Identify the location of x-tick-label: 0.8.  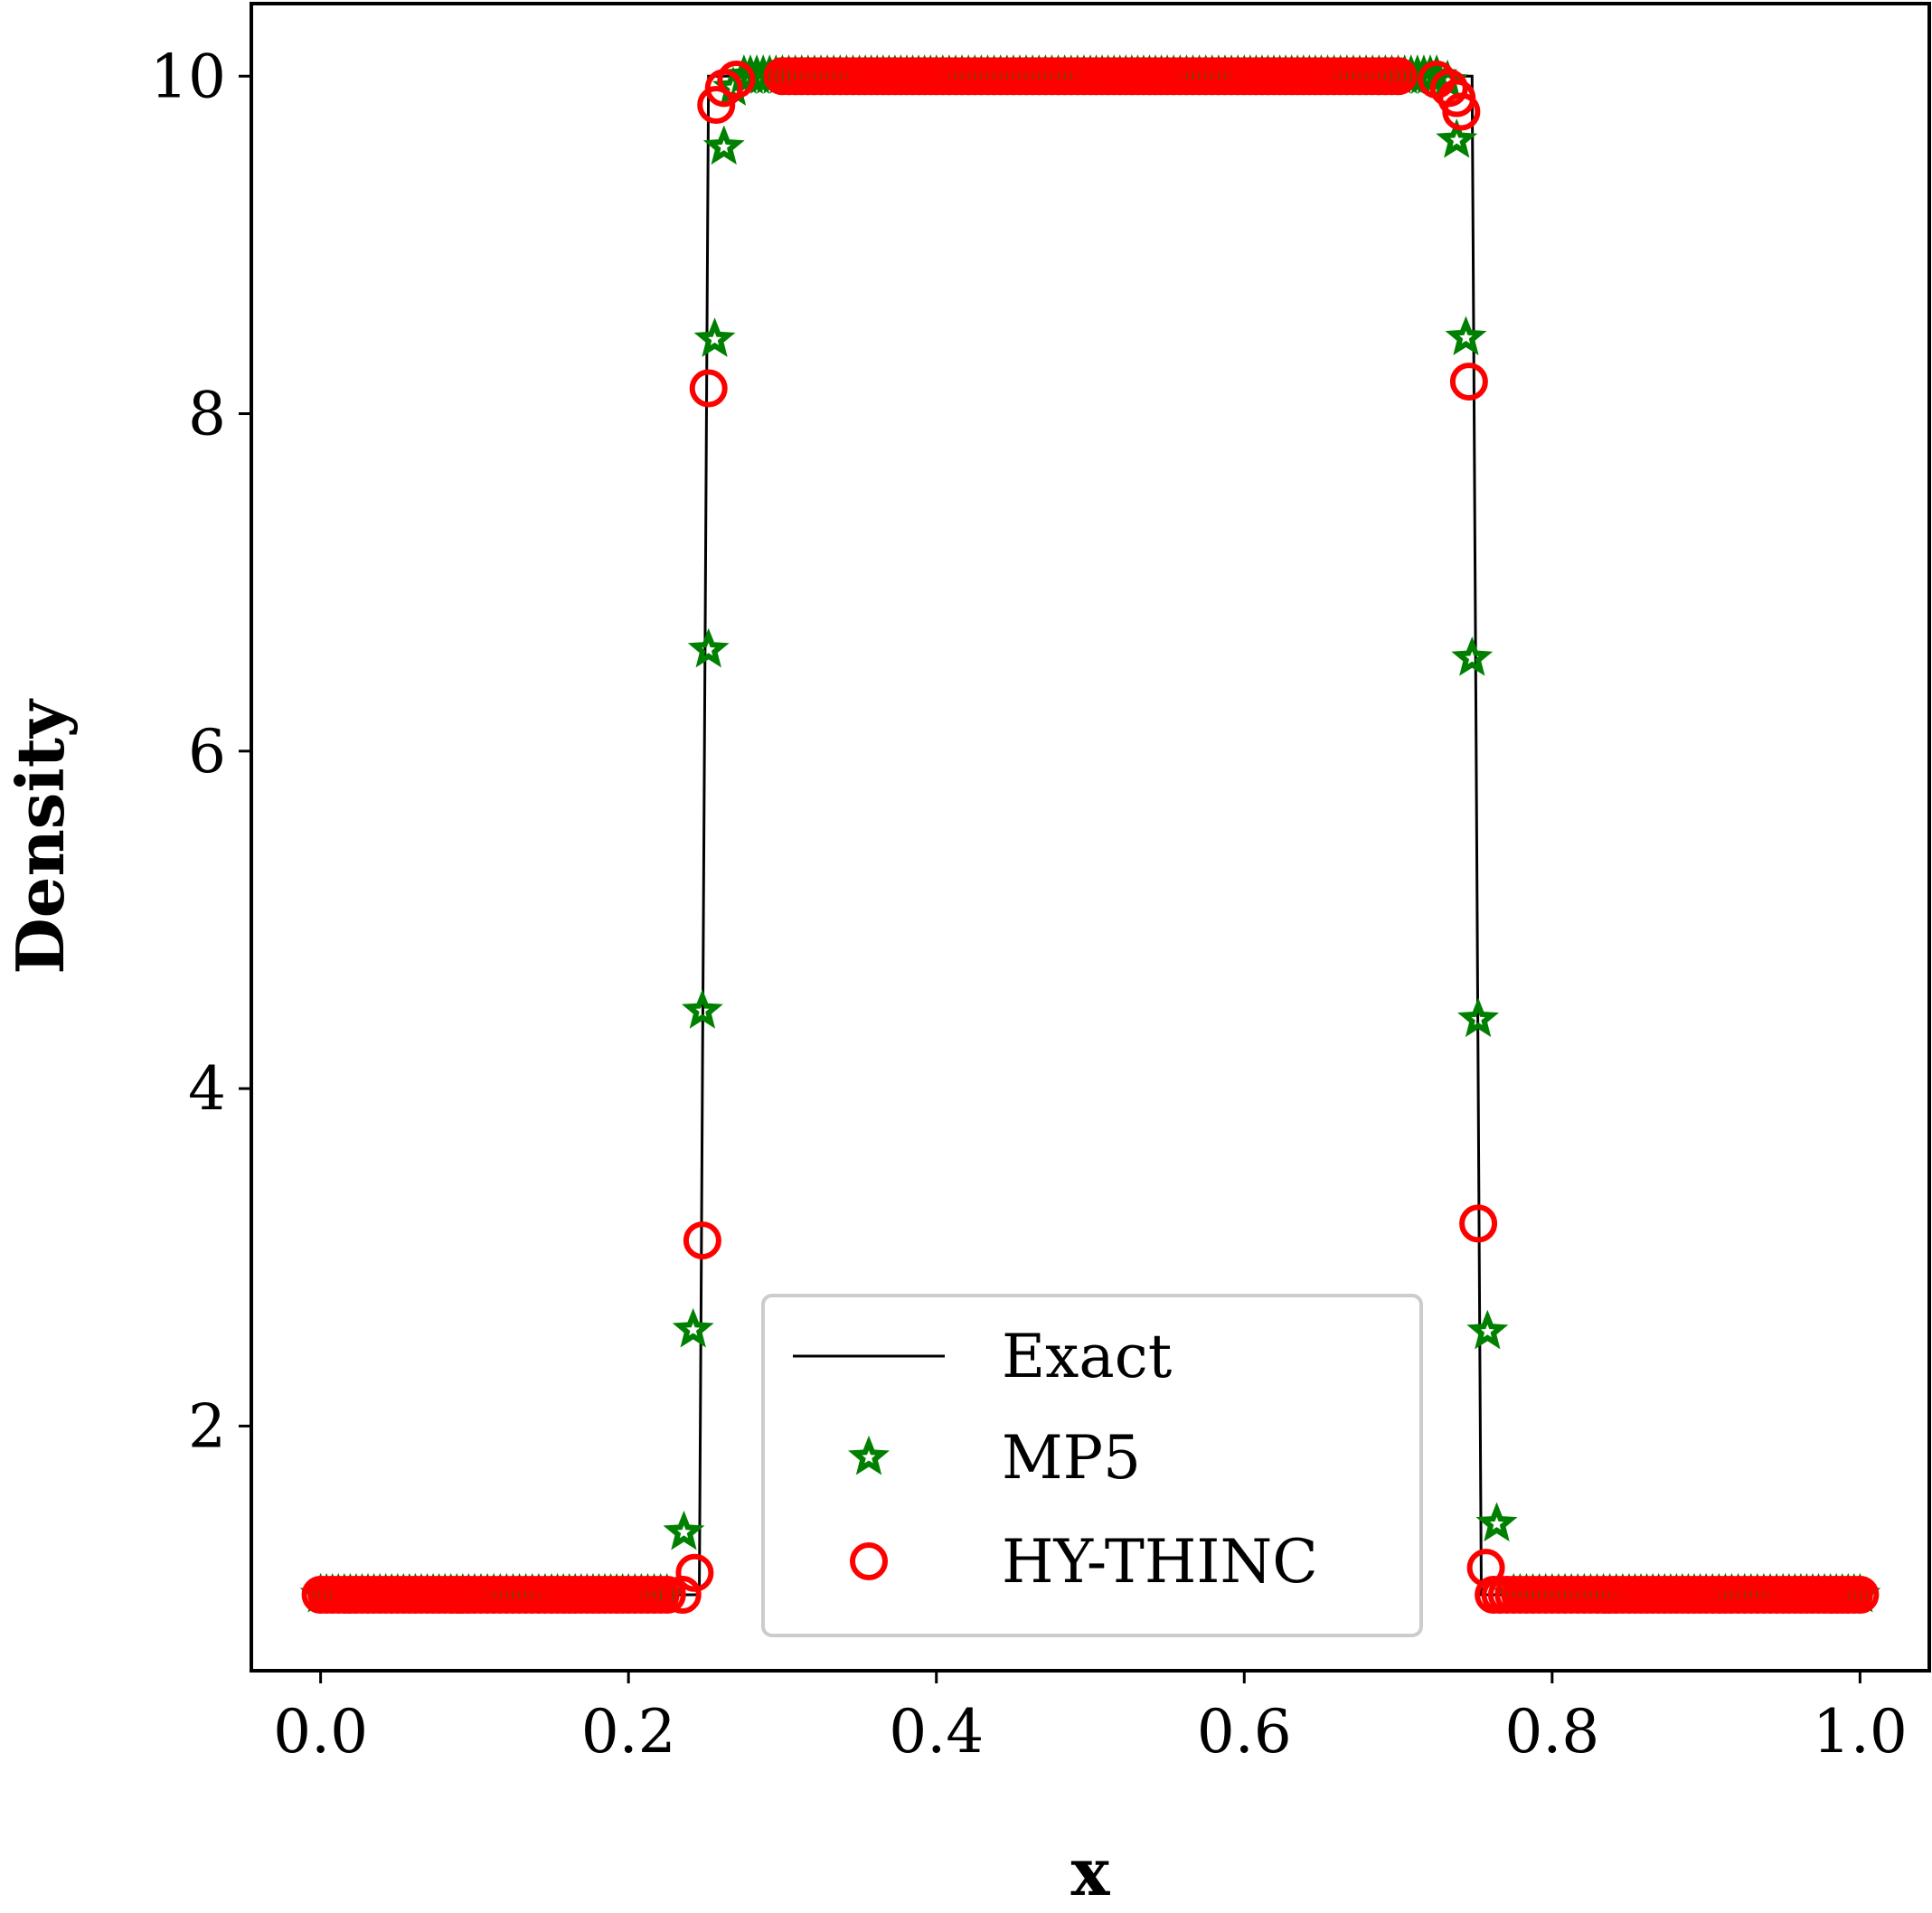
(1551, 1732).